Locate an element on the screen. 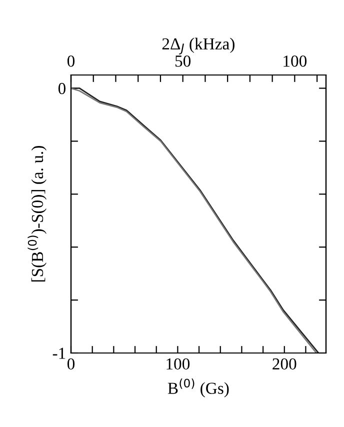 This screenshot has height=427, width=344. x-tick-label: 0 is located at coordinates (71, 364).